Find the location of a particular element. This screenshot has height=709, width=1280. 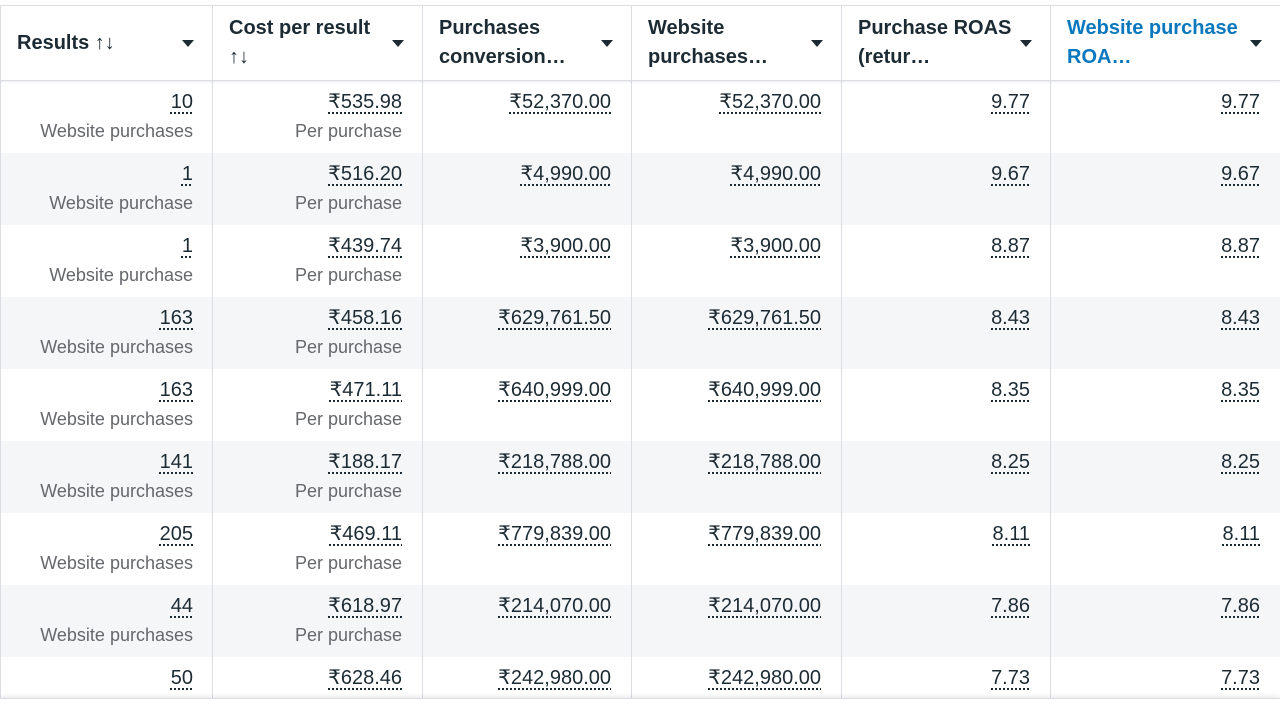

cell-value: 10 is located at coordinates (181, 102).